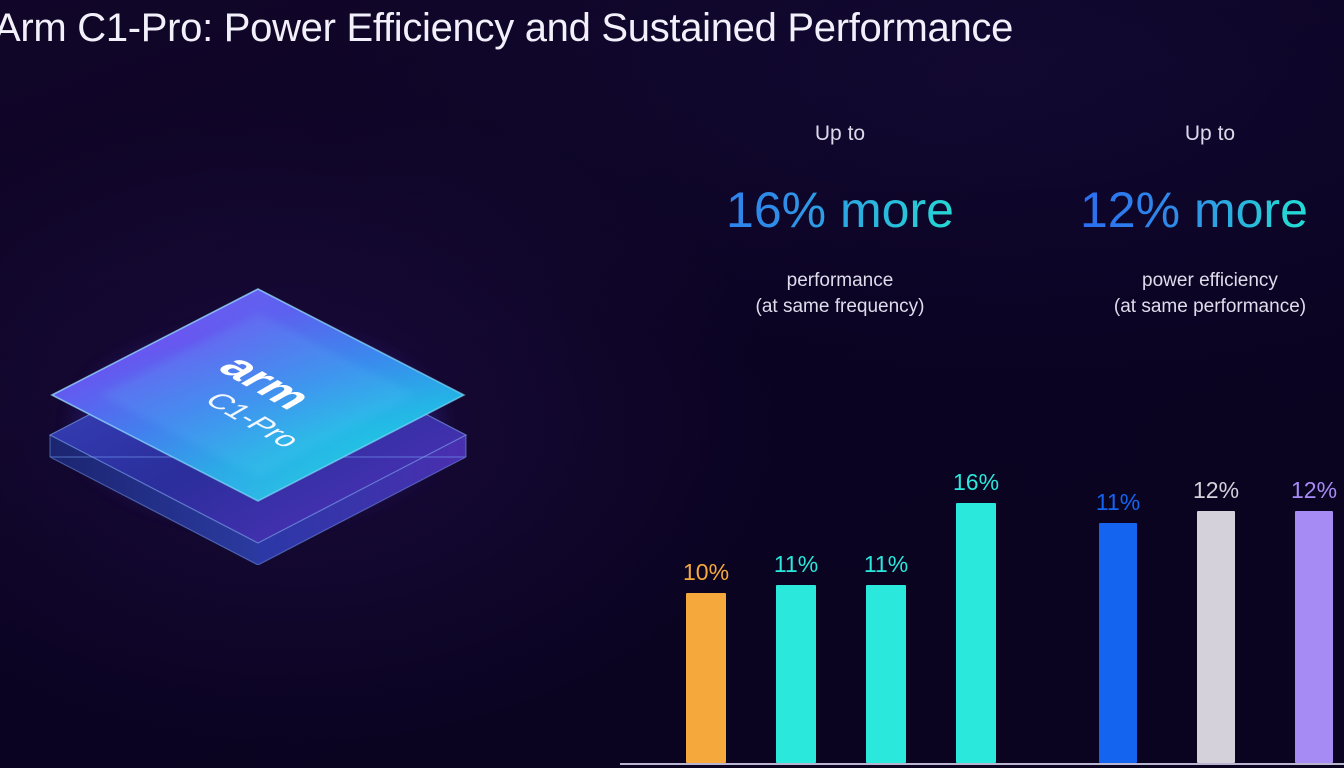 Image resolution: width=1344 pixels, height=768 pixels. What do you see at coordinates (976, 482) in the screenshot?
I see `bar-value-label: 16%` at bounding box center [976, 482].